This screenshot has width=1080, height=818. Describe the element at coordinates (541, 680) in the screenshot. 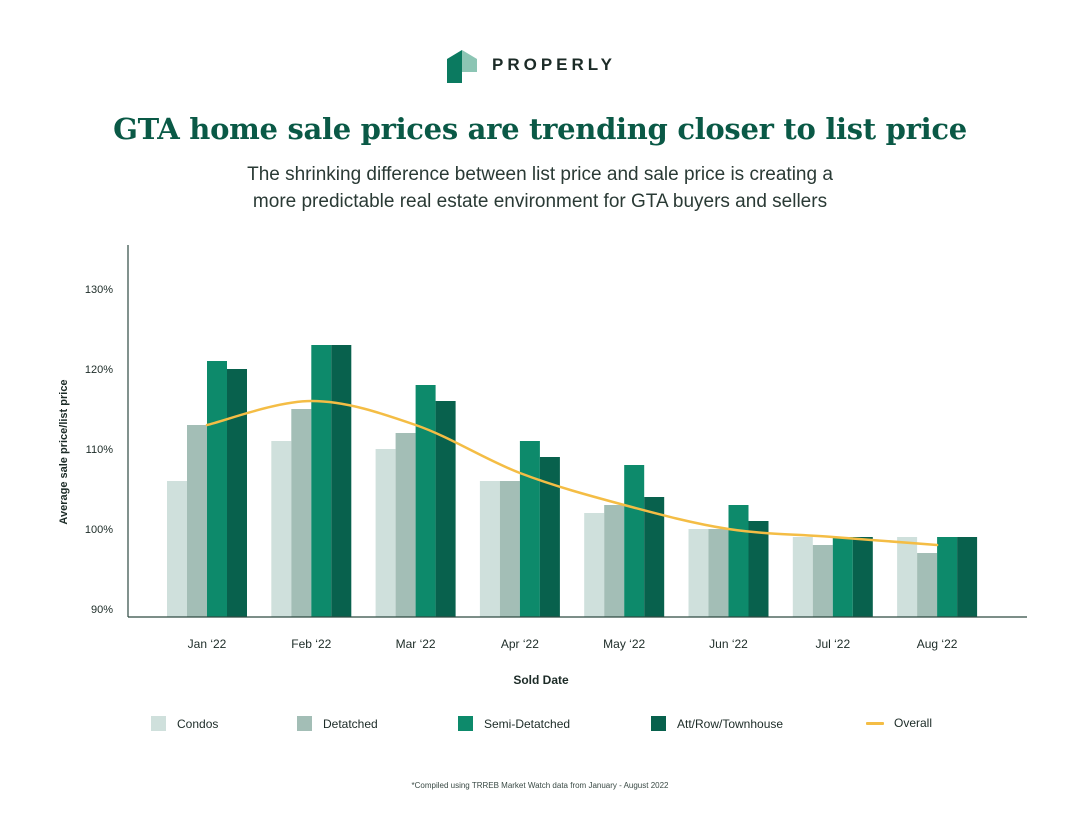

I see `x-axis-label: Sold Date` at that location.